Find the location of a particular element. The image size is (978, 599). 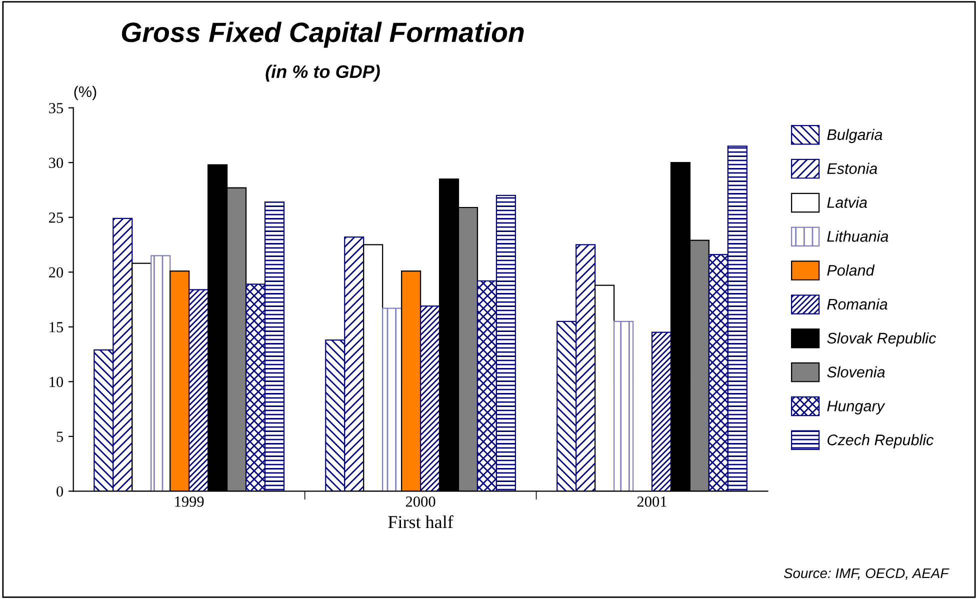

y-tick-label: 5 is located at coordinates (60, 437).